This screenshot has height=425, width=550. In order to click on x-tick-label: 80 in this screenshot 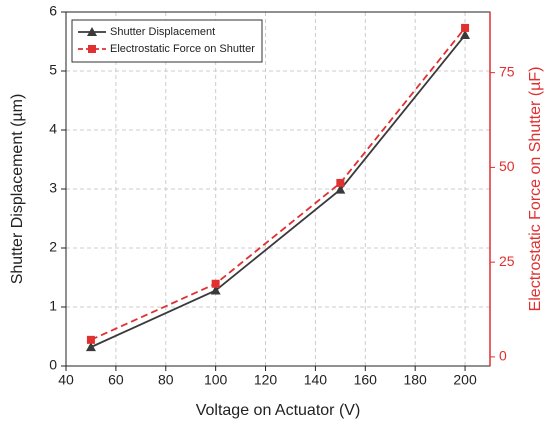, I will do `click(166, 380)`.